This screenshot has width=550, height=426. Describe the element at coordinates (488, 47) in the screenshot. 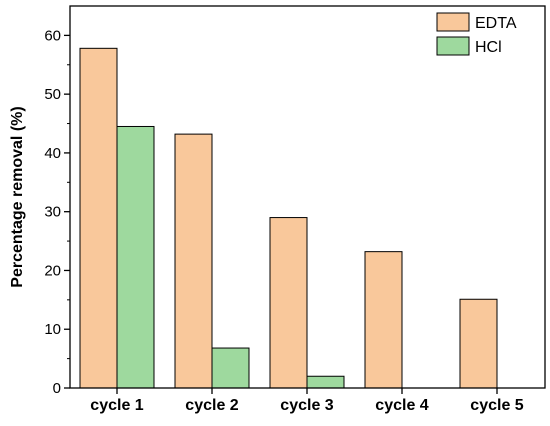

I see `legend-label-hcl: HCl` at that location.